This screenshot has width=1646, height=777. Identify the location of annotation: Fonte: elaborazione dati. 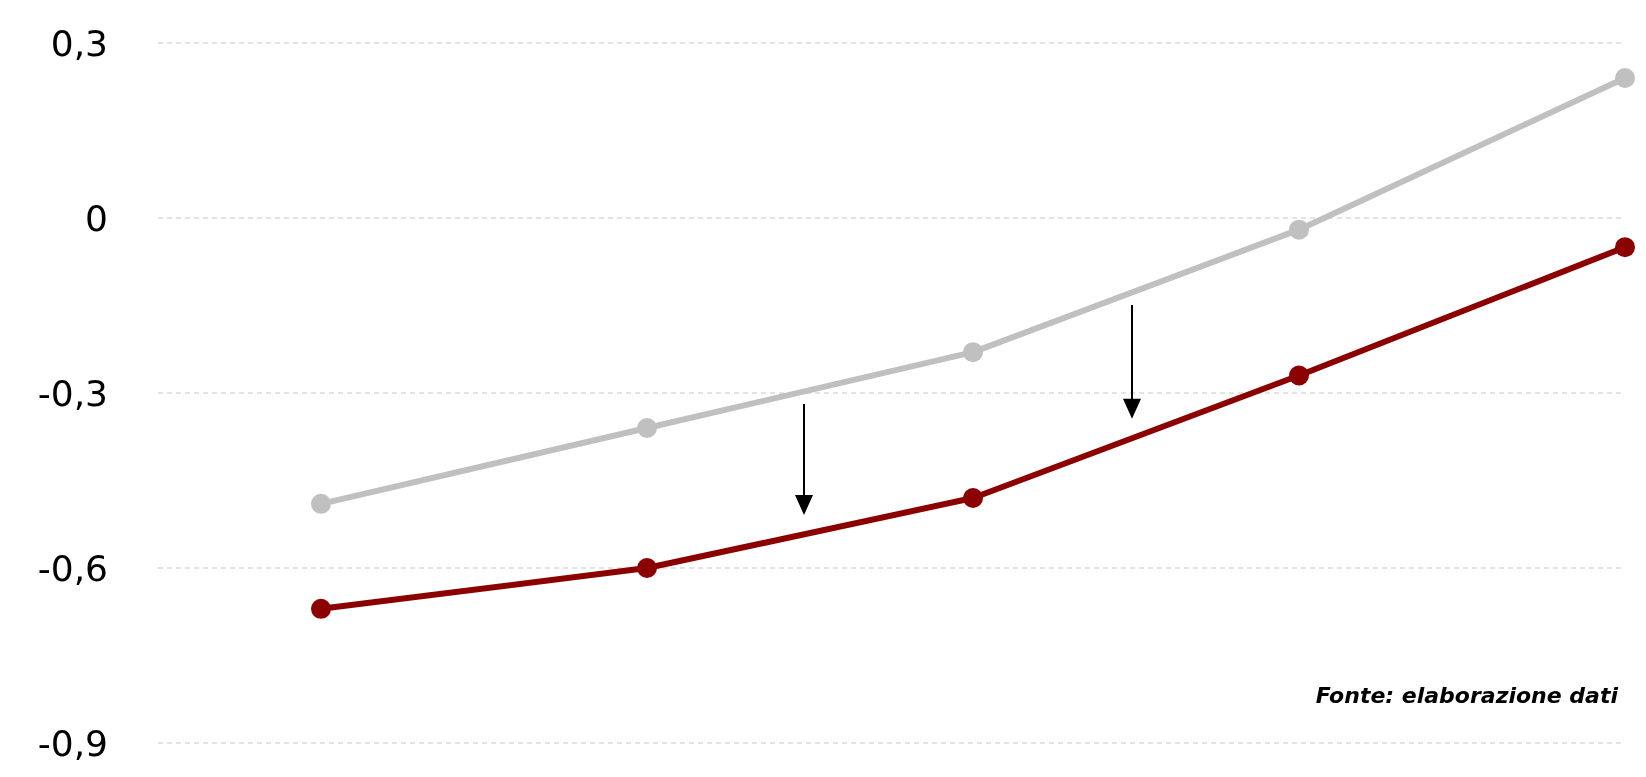
(1467, 695).